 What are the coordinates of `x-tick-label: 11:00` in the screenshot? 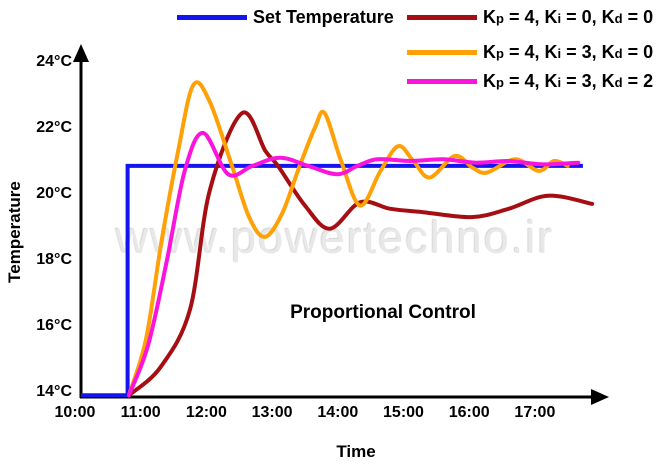 It's located at (140, 412).